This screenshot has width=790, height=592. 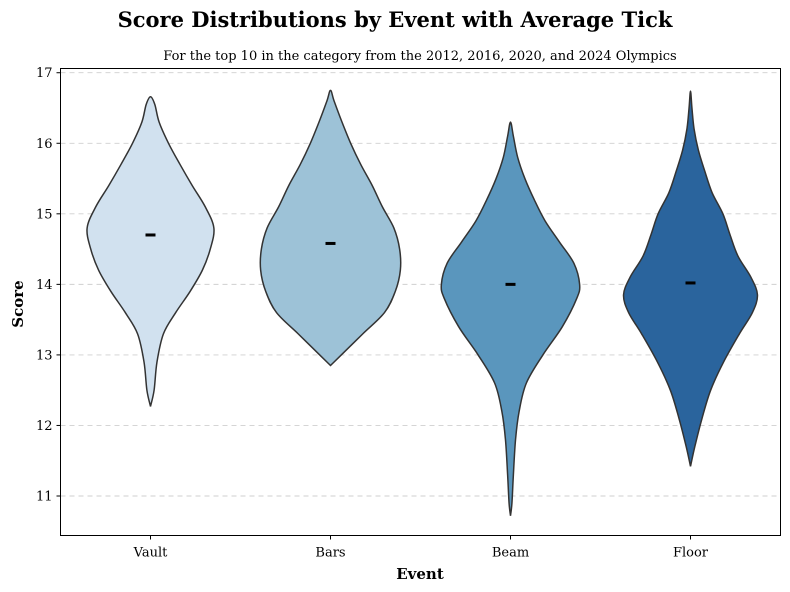 What do you see at coordinates (18, 303) in the screenshot?
I see `y-axis-label: Score` at bounding box center [18, 303].